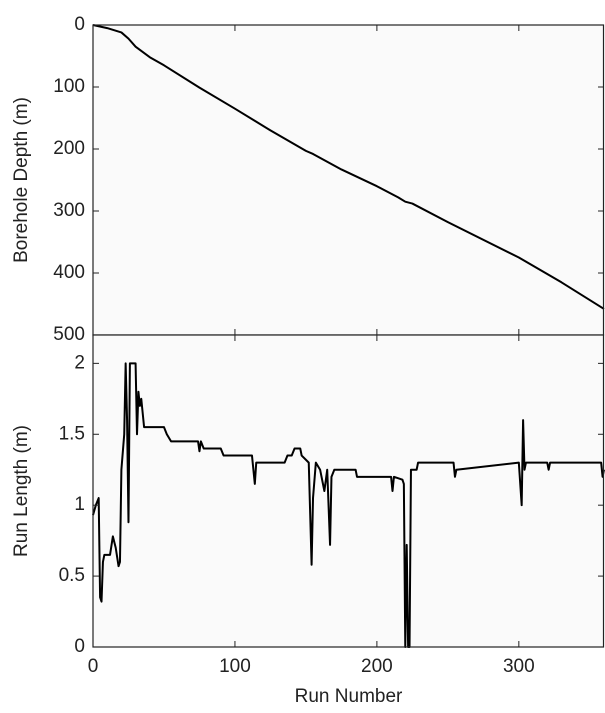 This screenshot has width=605, height=713. What do you see at coordinates (79, 504) in the screenshot?
I see `y-tick-label: 1` at bounding box center [79, 504].